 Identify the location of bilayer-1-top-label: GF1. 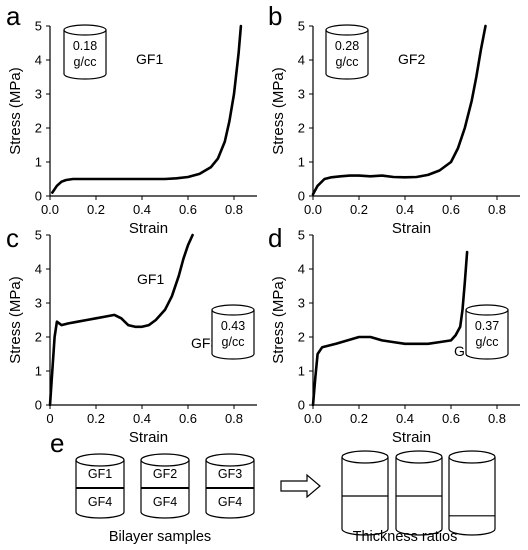
(100, 474).